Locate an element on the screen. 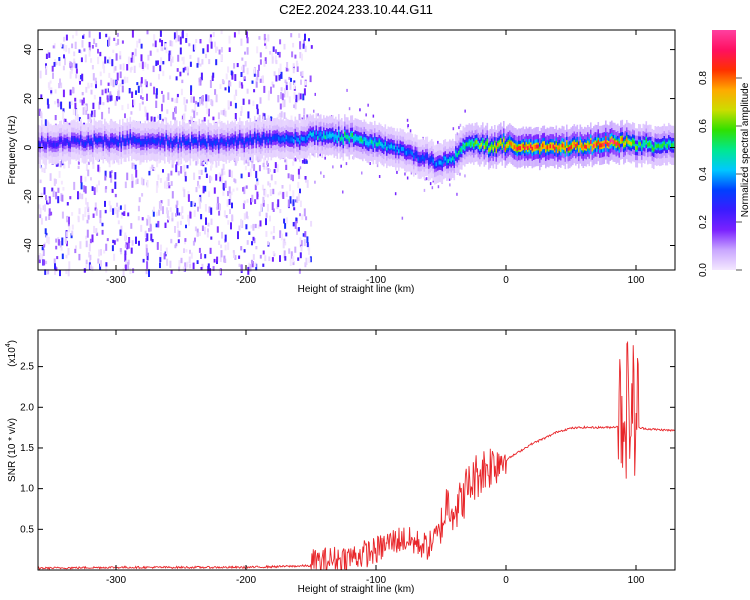 The width and height of the screenshot is (750, 600). y-tick-label: 0 is located at coordinates (28, 147).